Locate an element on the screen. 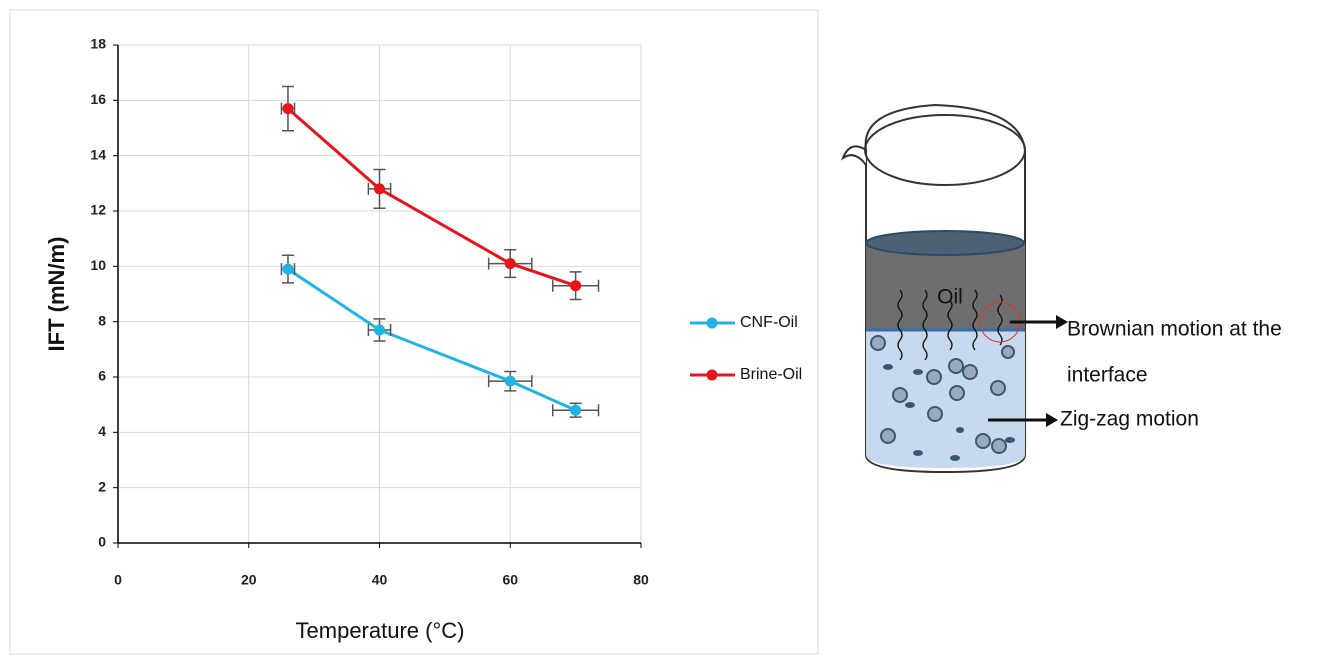 This screenshot has width=1319, height=661. oil-label: Oil is located at coordinates (950, 297).